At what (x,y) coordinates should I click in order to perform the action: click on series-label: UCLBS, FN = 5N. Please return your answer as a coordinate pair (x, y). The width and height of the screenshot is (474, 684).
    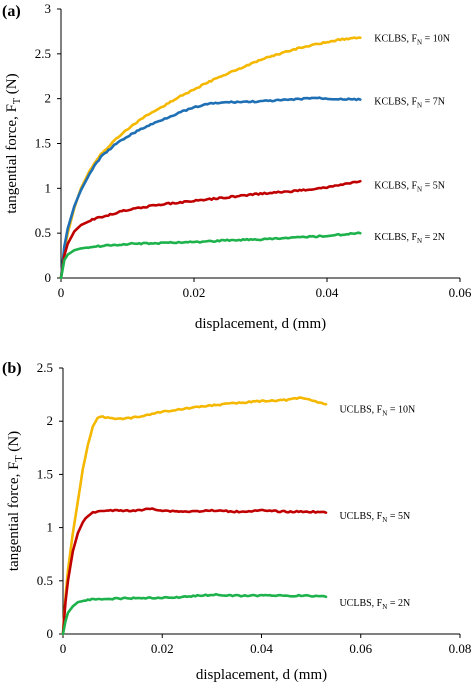
    Looking at the image, I should click on (374, 517).